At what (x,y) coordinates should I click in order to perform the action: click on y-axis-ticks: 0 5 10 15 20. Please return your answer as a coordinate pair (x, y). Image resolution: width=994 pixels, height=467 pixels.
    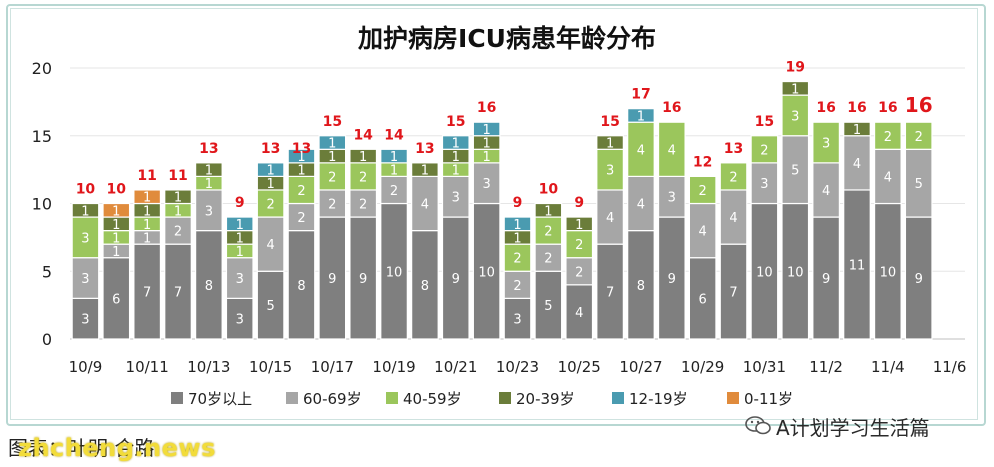
    Looking at the image, I should click on (42, 204).